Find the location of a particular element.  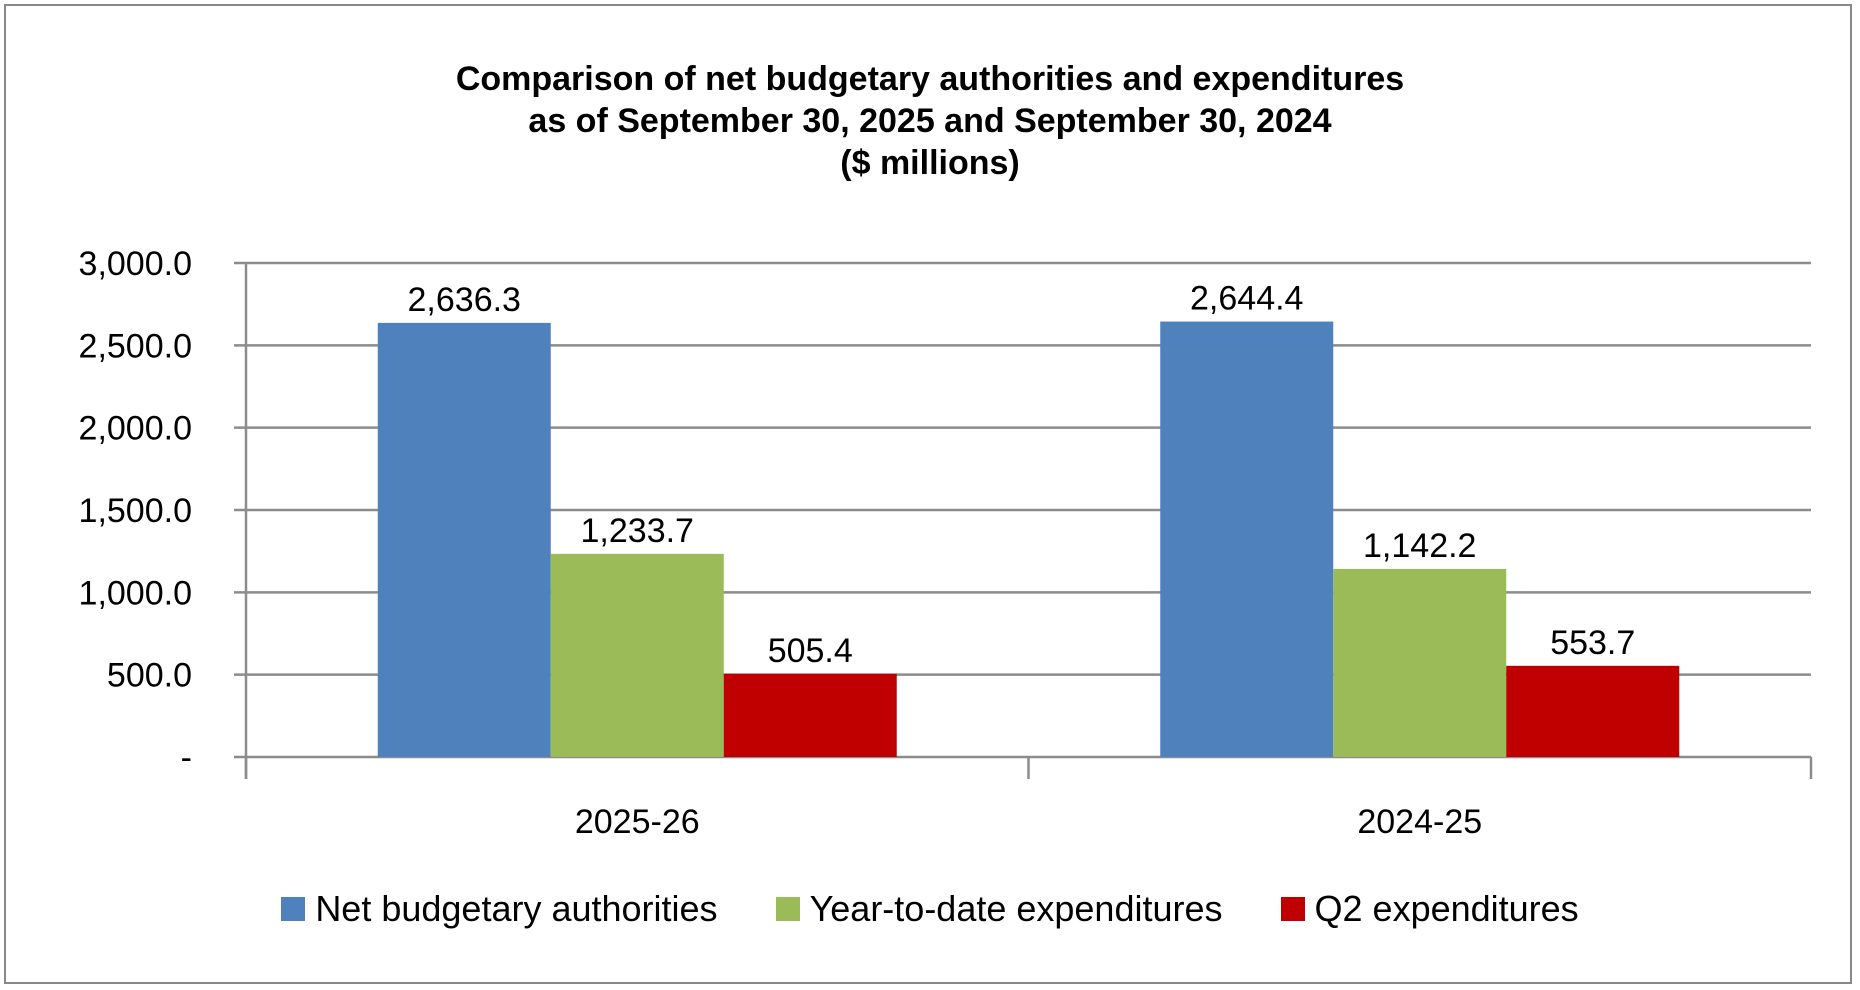

legend-label: Net budgetary authorities is located at coordinates (516, 908).